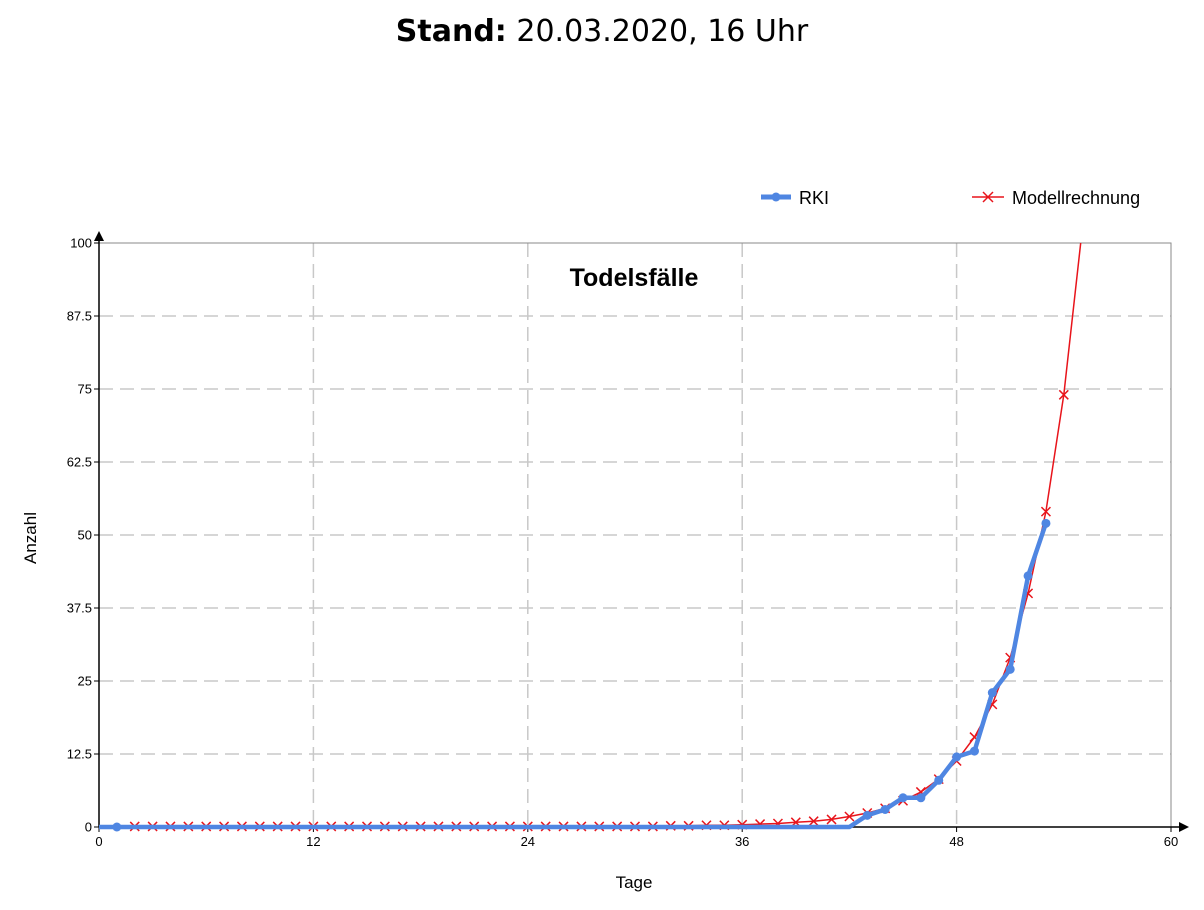 The width and height of the screenshot is (1204, 910). Describe the element at coordinates (528, 841) in the screenshot. I see `x-tick-label: 24` at that location.